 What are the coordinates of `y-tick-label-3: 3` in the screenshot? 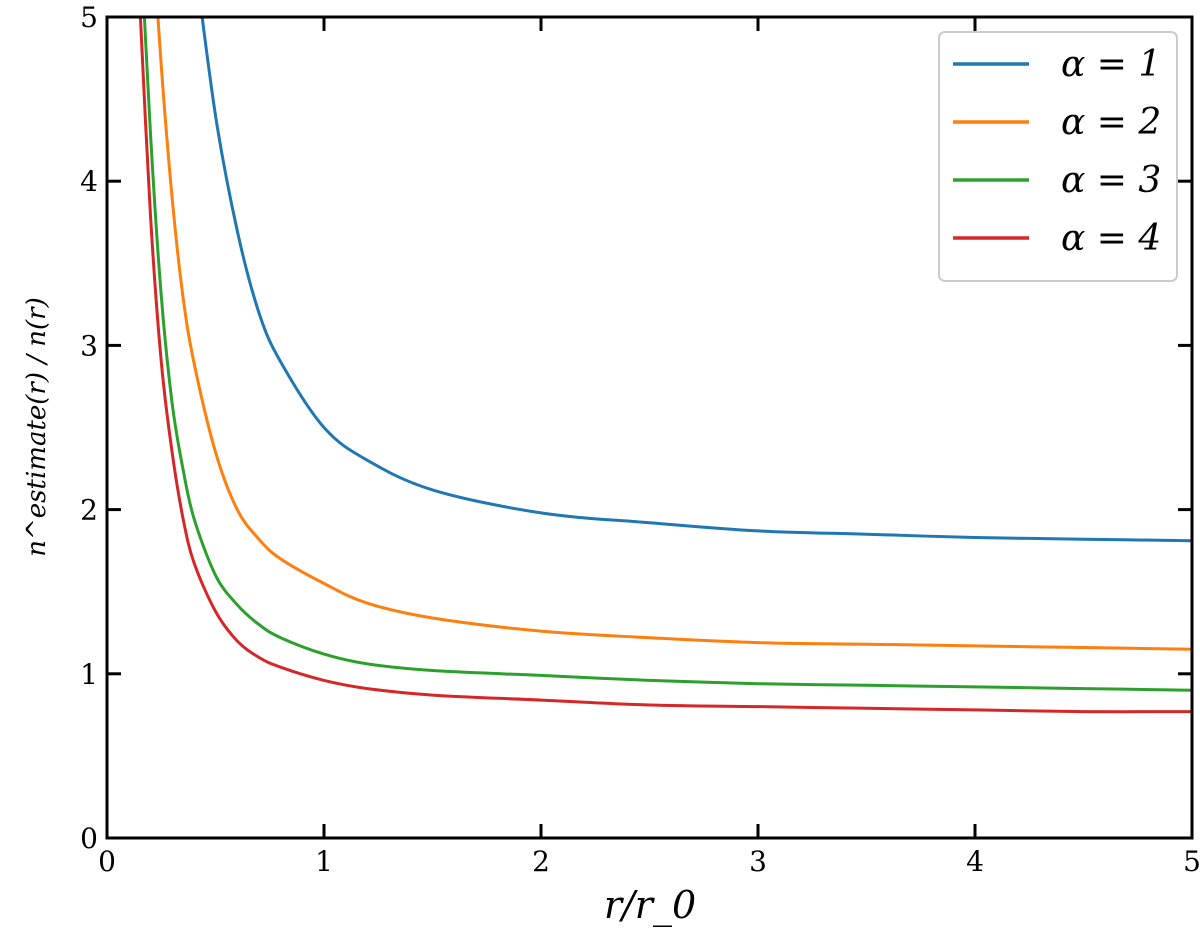 It's located at (89, 345).